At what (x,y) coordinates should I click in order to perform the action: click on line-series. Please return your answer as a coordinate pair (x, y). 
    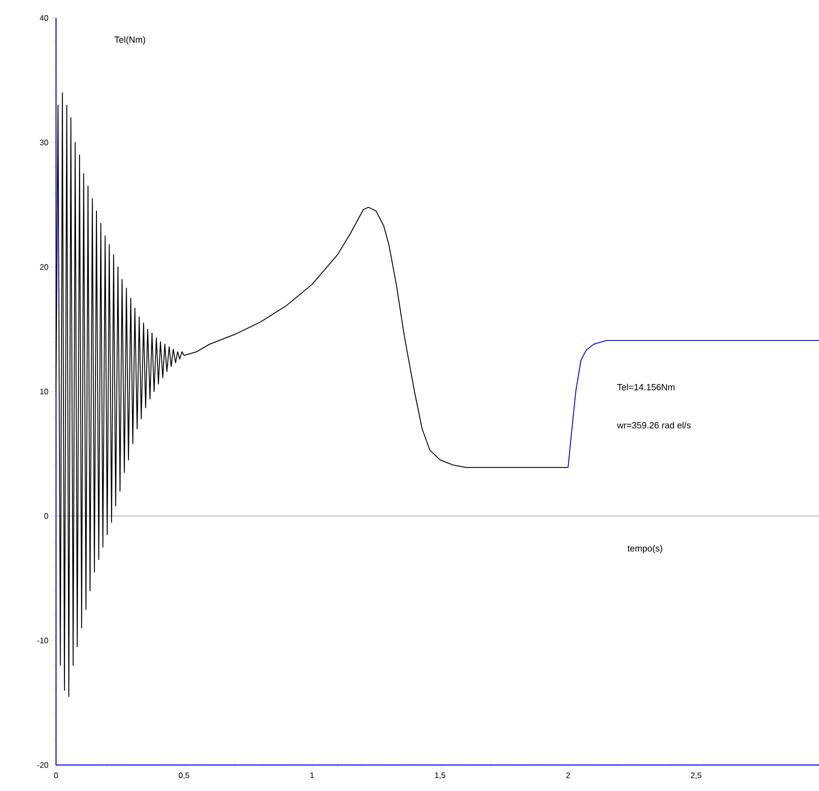
    Looking at the image, I should click on (693, 404).